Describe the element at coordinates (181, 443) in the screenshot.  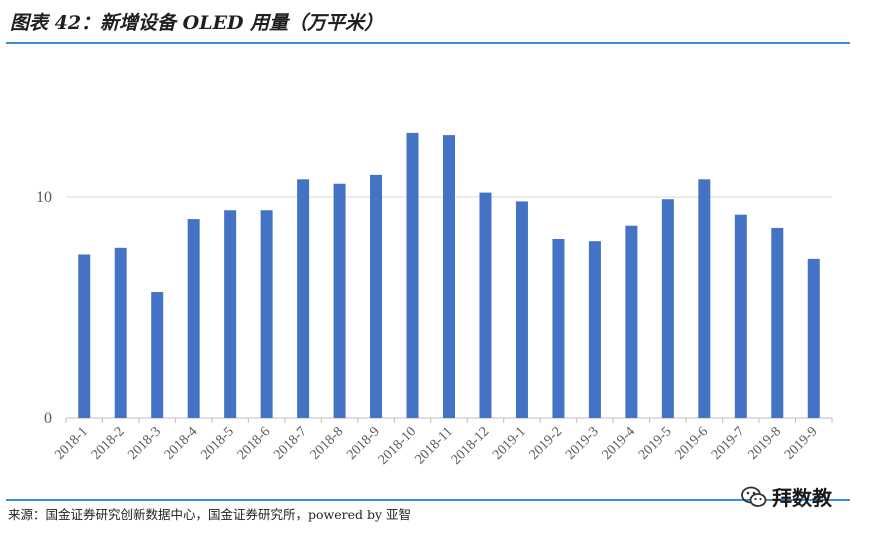
I see `x-tick-label: 2018-4` at that location.